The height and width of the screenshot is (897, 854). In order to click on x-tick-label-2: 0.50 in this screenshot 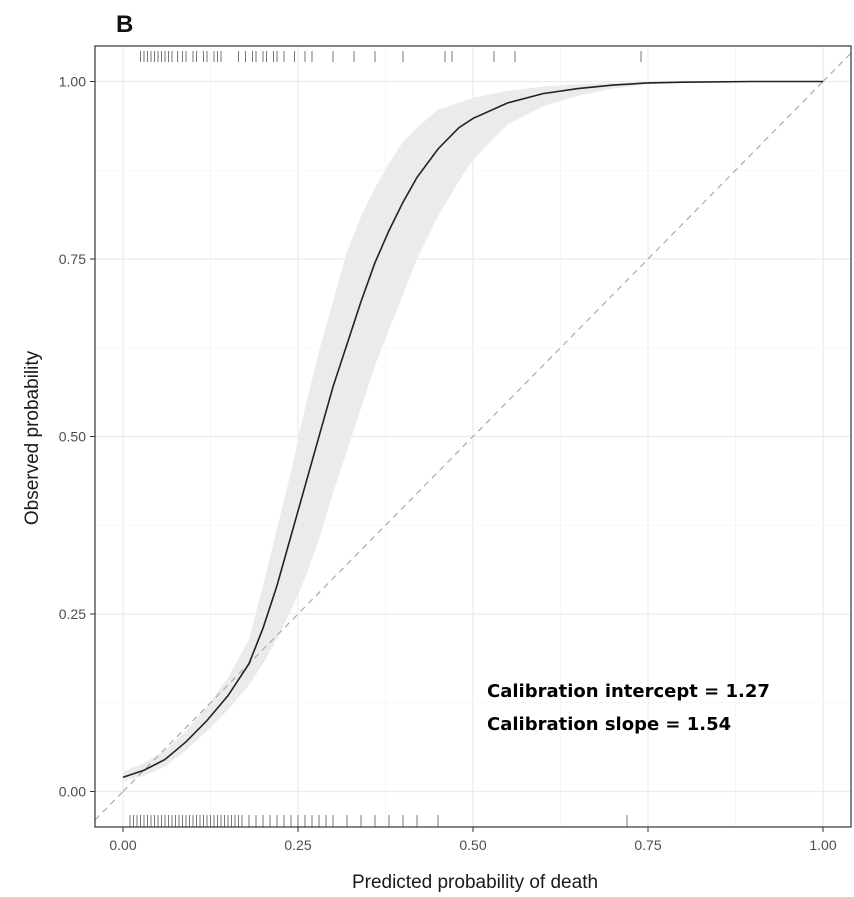, I will do `click(472, 845)`.